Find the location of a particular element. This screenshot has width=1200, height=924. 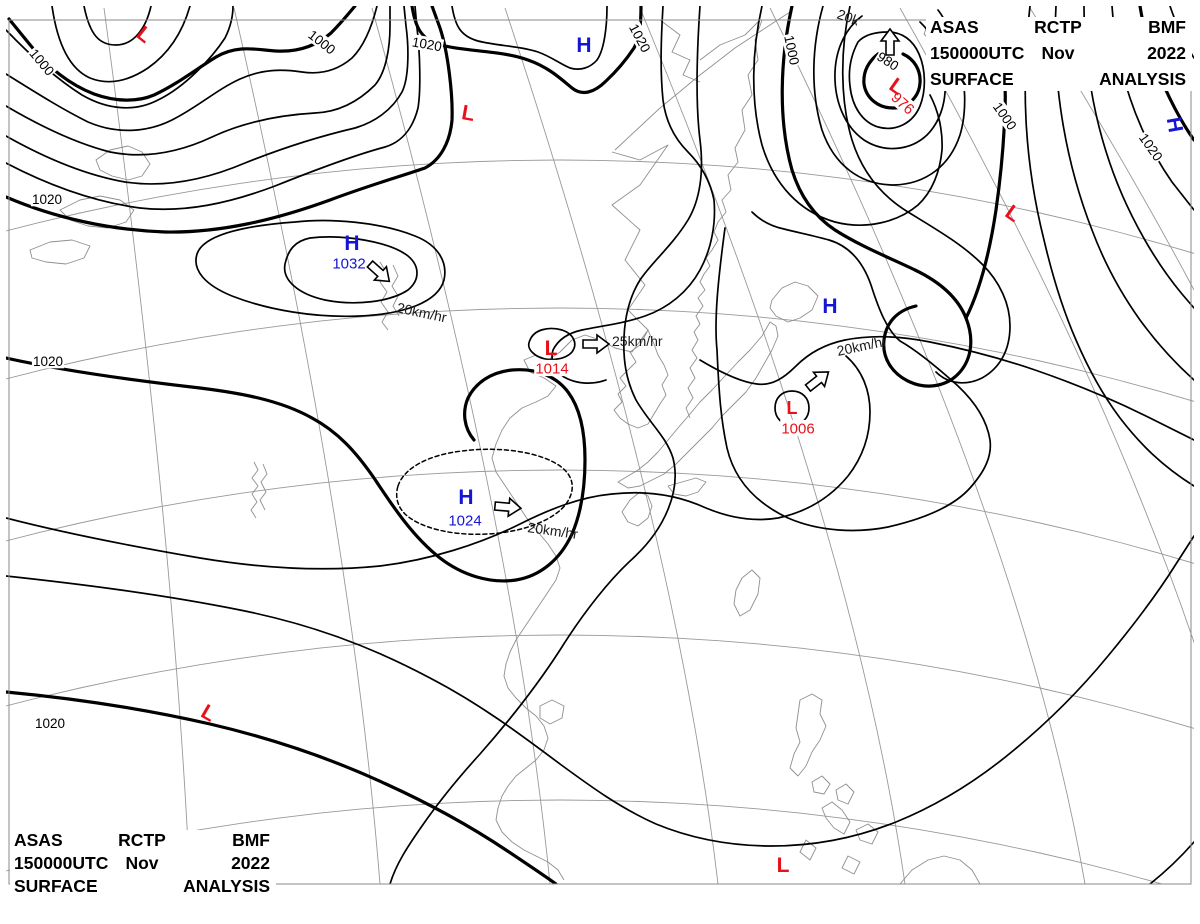

svg-text: 20km/hr is located at coordinates (553, 530).